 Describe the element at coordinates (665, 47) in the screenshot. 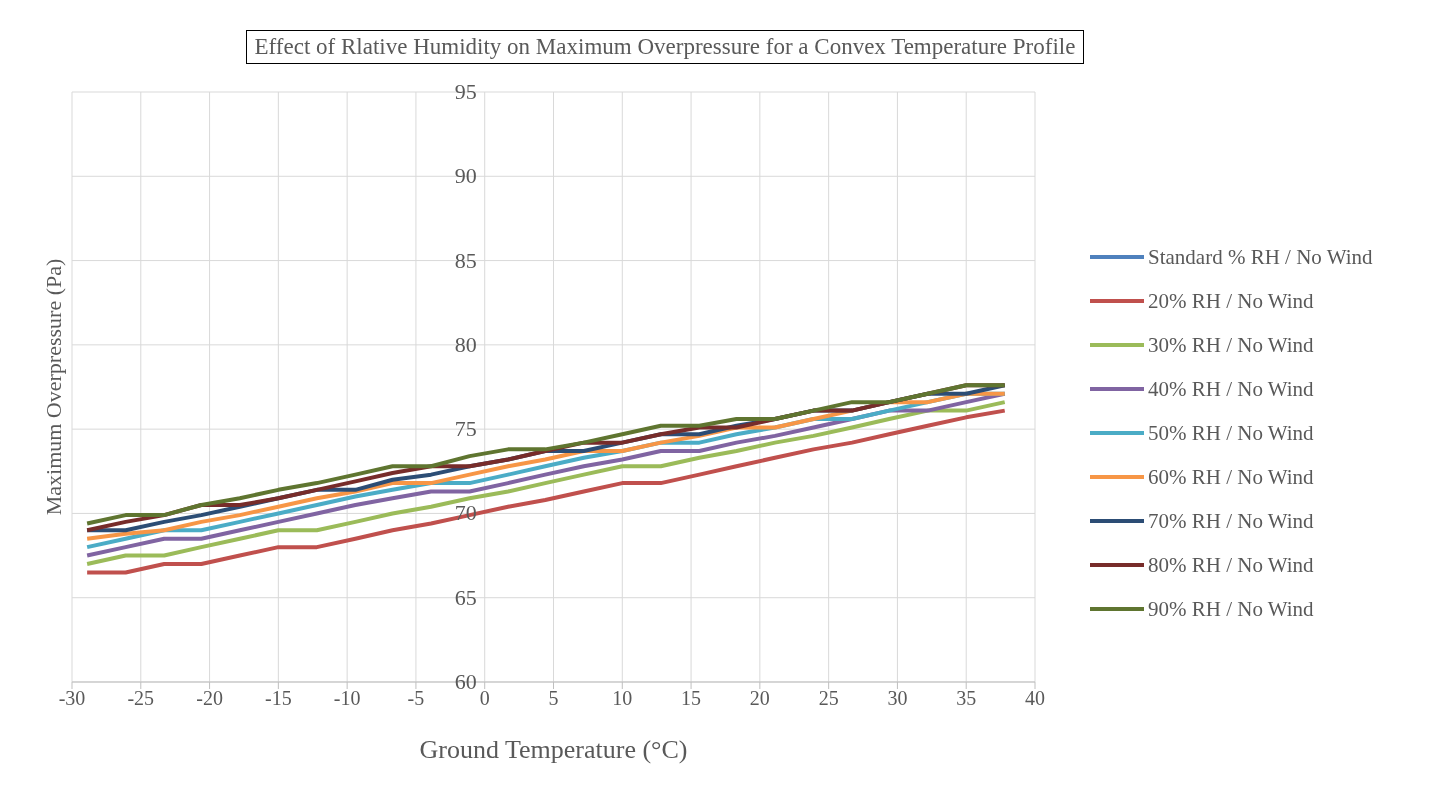

I see `chart-title: Effect of Rlative Humidity on Maximum Overpressure for a Convex Temperature Profile` at that location.